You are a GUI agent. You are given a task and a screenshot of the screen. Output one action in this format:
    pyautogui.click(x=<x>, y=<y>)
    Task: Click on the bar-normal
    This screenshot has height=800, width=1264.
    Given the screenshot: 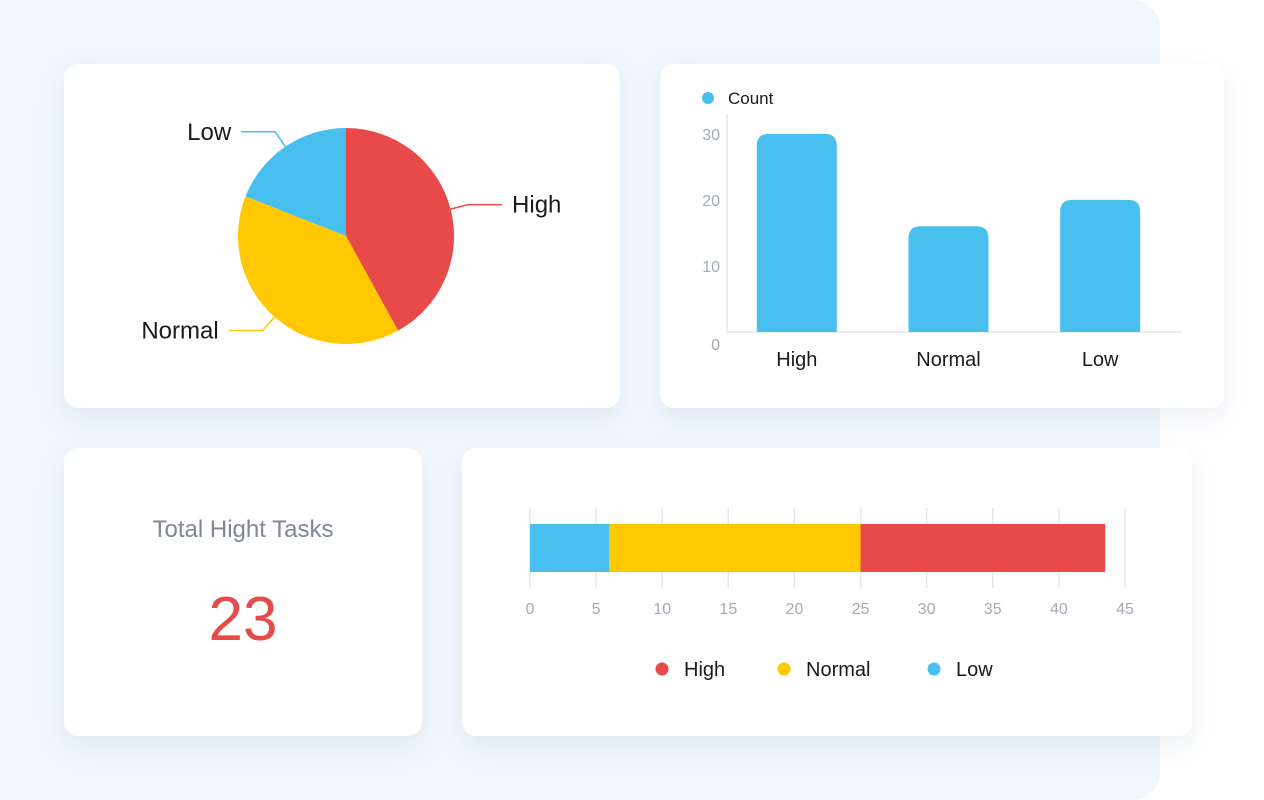 What is the action you would take?
    pyautogui.click(x=948, y=279)
    